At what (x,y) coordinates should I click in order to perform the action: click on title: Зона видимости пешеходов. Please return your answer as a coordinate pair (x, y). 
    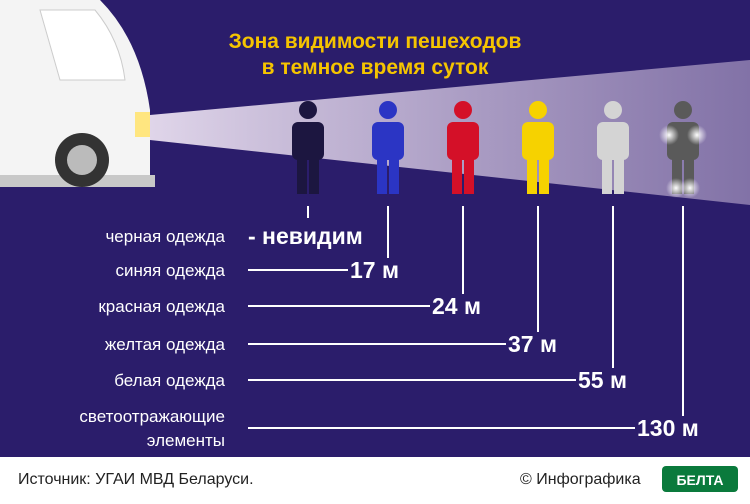
    Looking at the image, I should click on (375, 41).